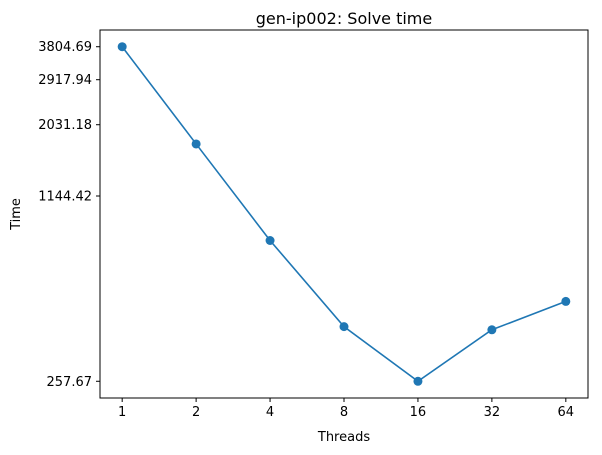 This screenshot has width=602, height=455. Describe the element at coordinates (492, 412) in the screenshot. I see `x-tick-label: 32` at that location.